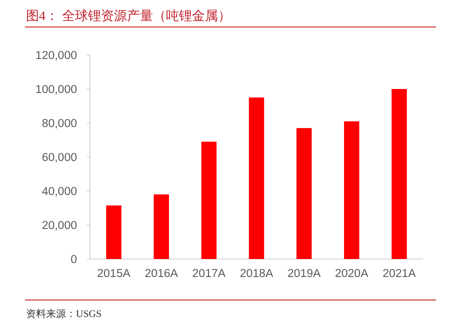  Describe the element at coordinates (59, 124) in the screenshot. I see `y-tick-label: 80,000` at that location.